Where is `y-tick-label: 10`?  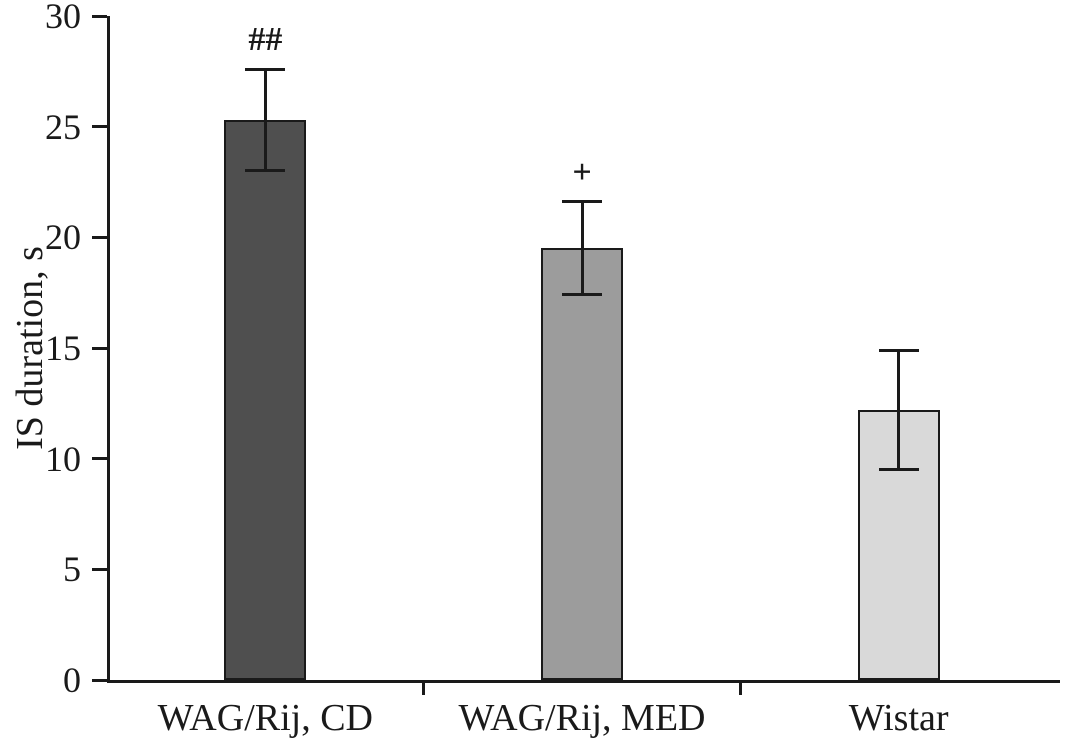
y-tick-label: 10 is located at coordinates (63, 458).